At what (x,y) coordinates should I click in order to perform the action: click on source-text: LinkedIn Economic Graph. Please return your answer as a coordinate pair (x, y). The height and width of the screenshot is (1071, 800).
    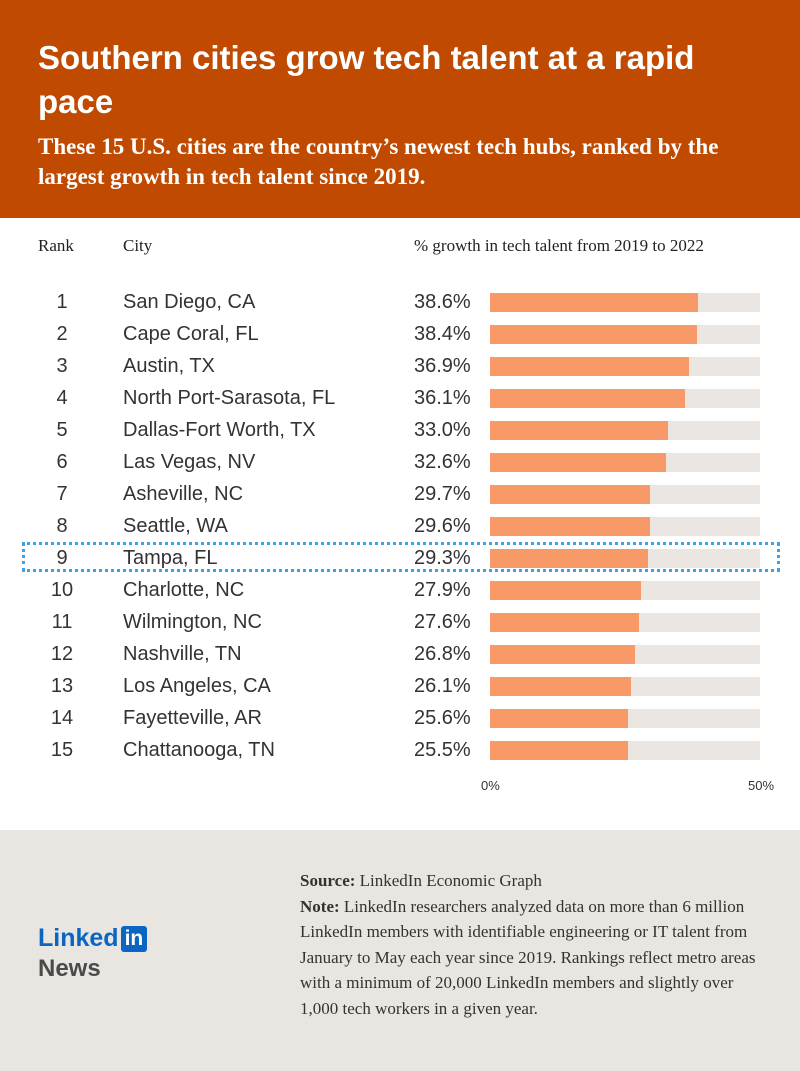
    Looking at the image, I should click on (448, 880).